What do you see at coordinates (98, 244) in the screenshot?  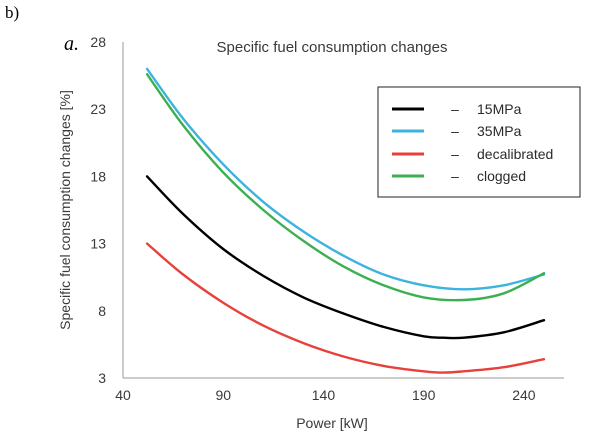 I see `y-tick-label: 13` at bounding box center [98, 244].